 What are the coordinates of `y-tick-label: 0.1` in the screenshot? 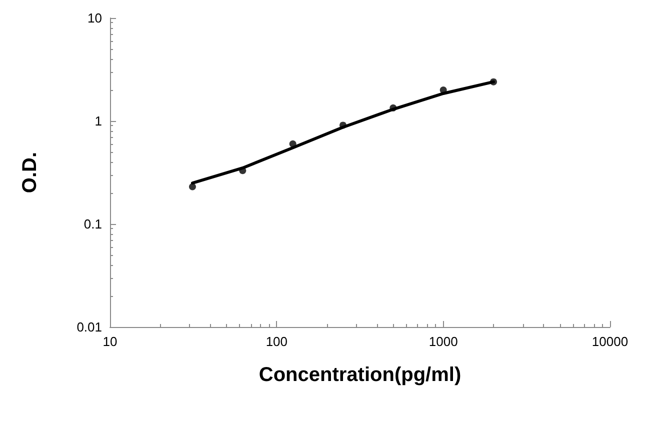 It's located at (93, 224).